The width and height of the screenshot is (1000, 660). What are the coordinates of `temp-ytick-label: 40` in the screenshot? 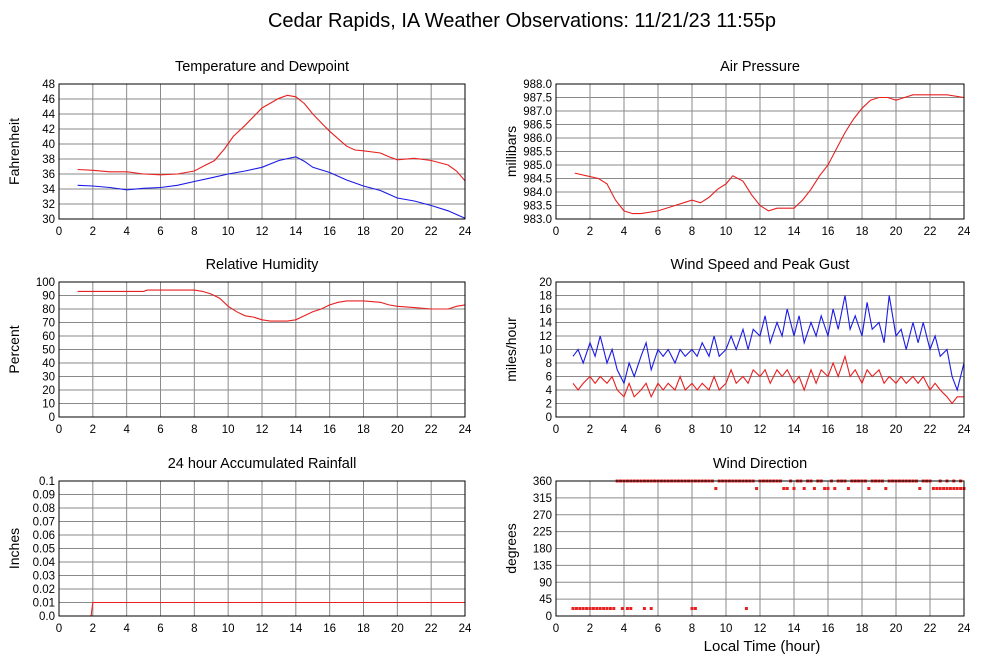 It's located at (48, 145).